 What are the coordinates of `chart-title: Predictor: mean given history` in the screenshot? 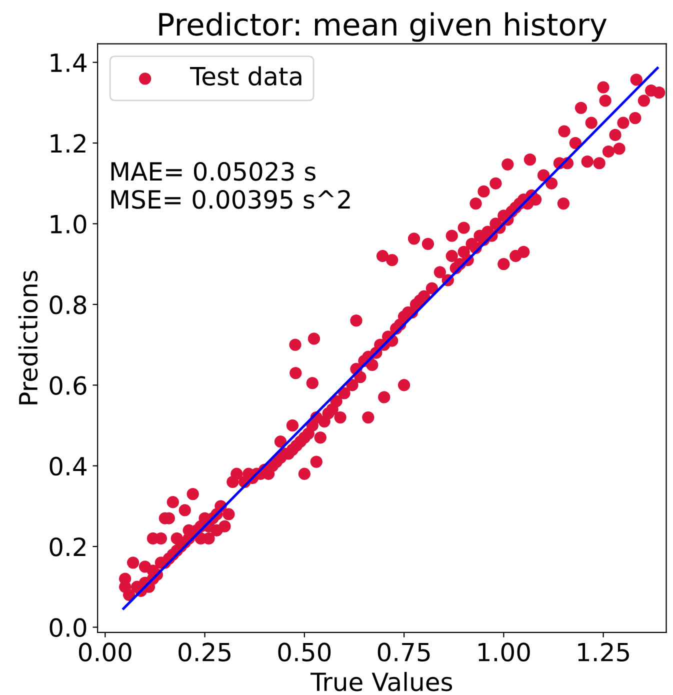 It's located at (383, 27).